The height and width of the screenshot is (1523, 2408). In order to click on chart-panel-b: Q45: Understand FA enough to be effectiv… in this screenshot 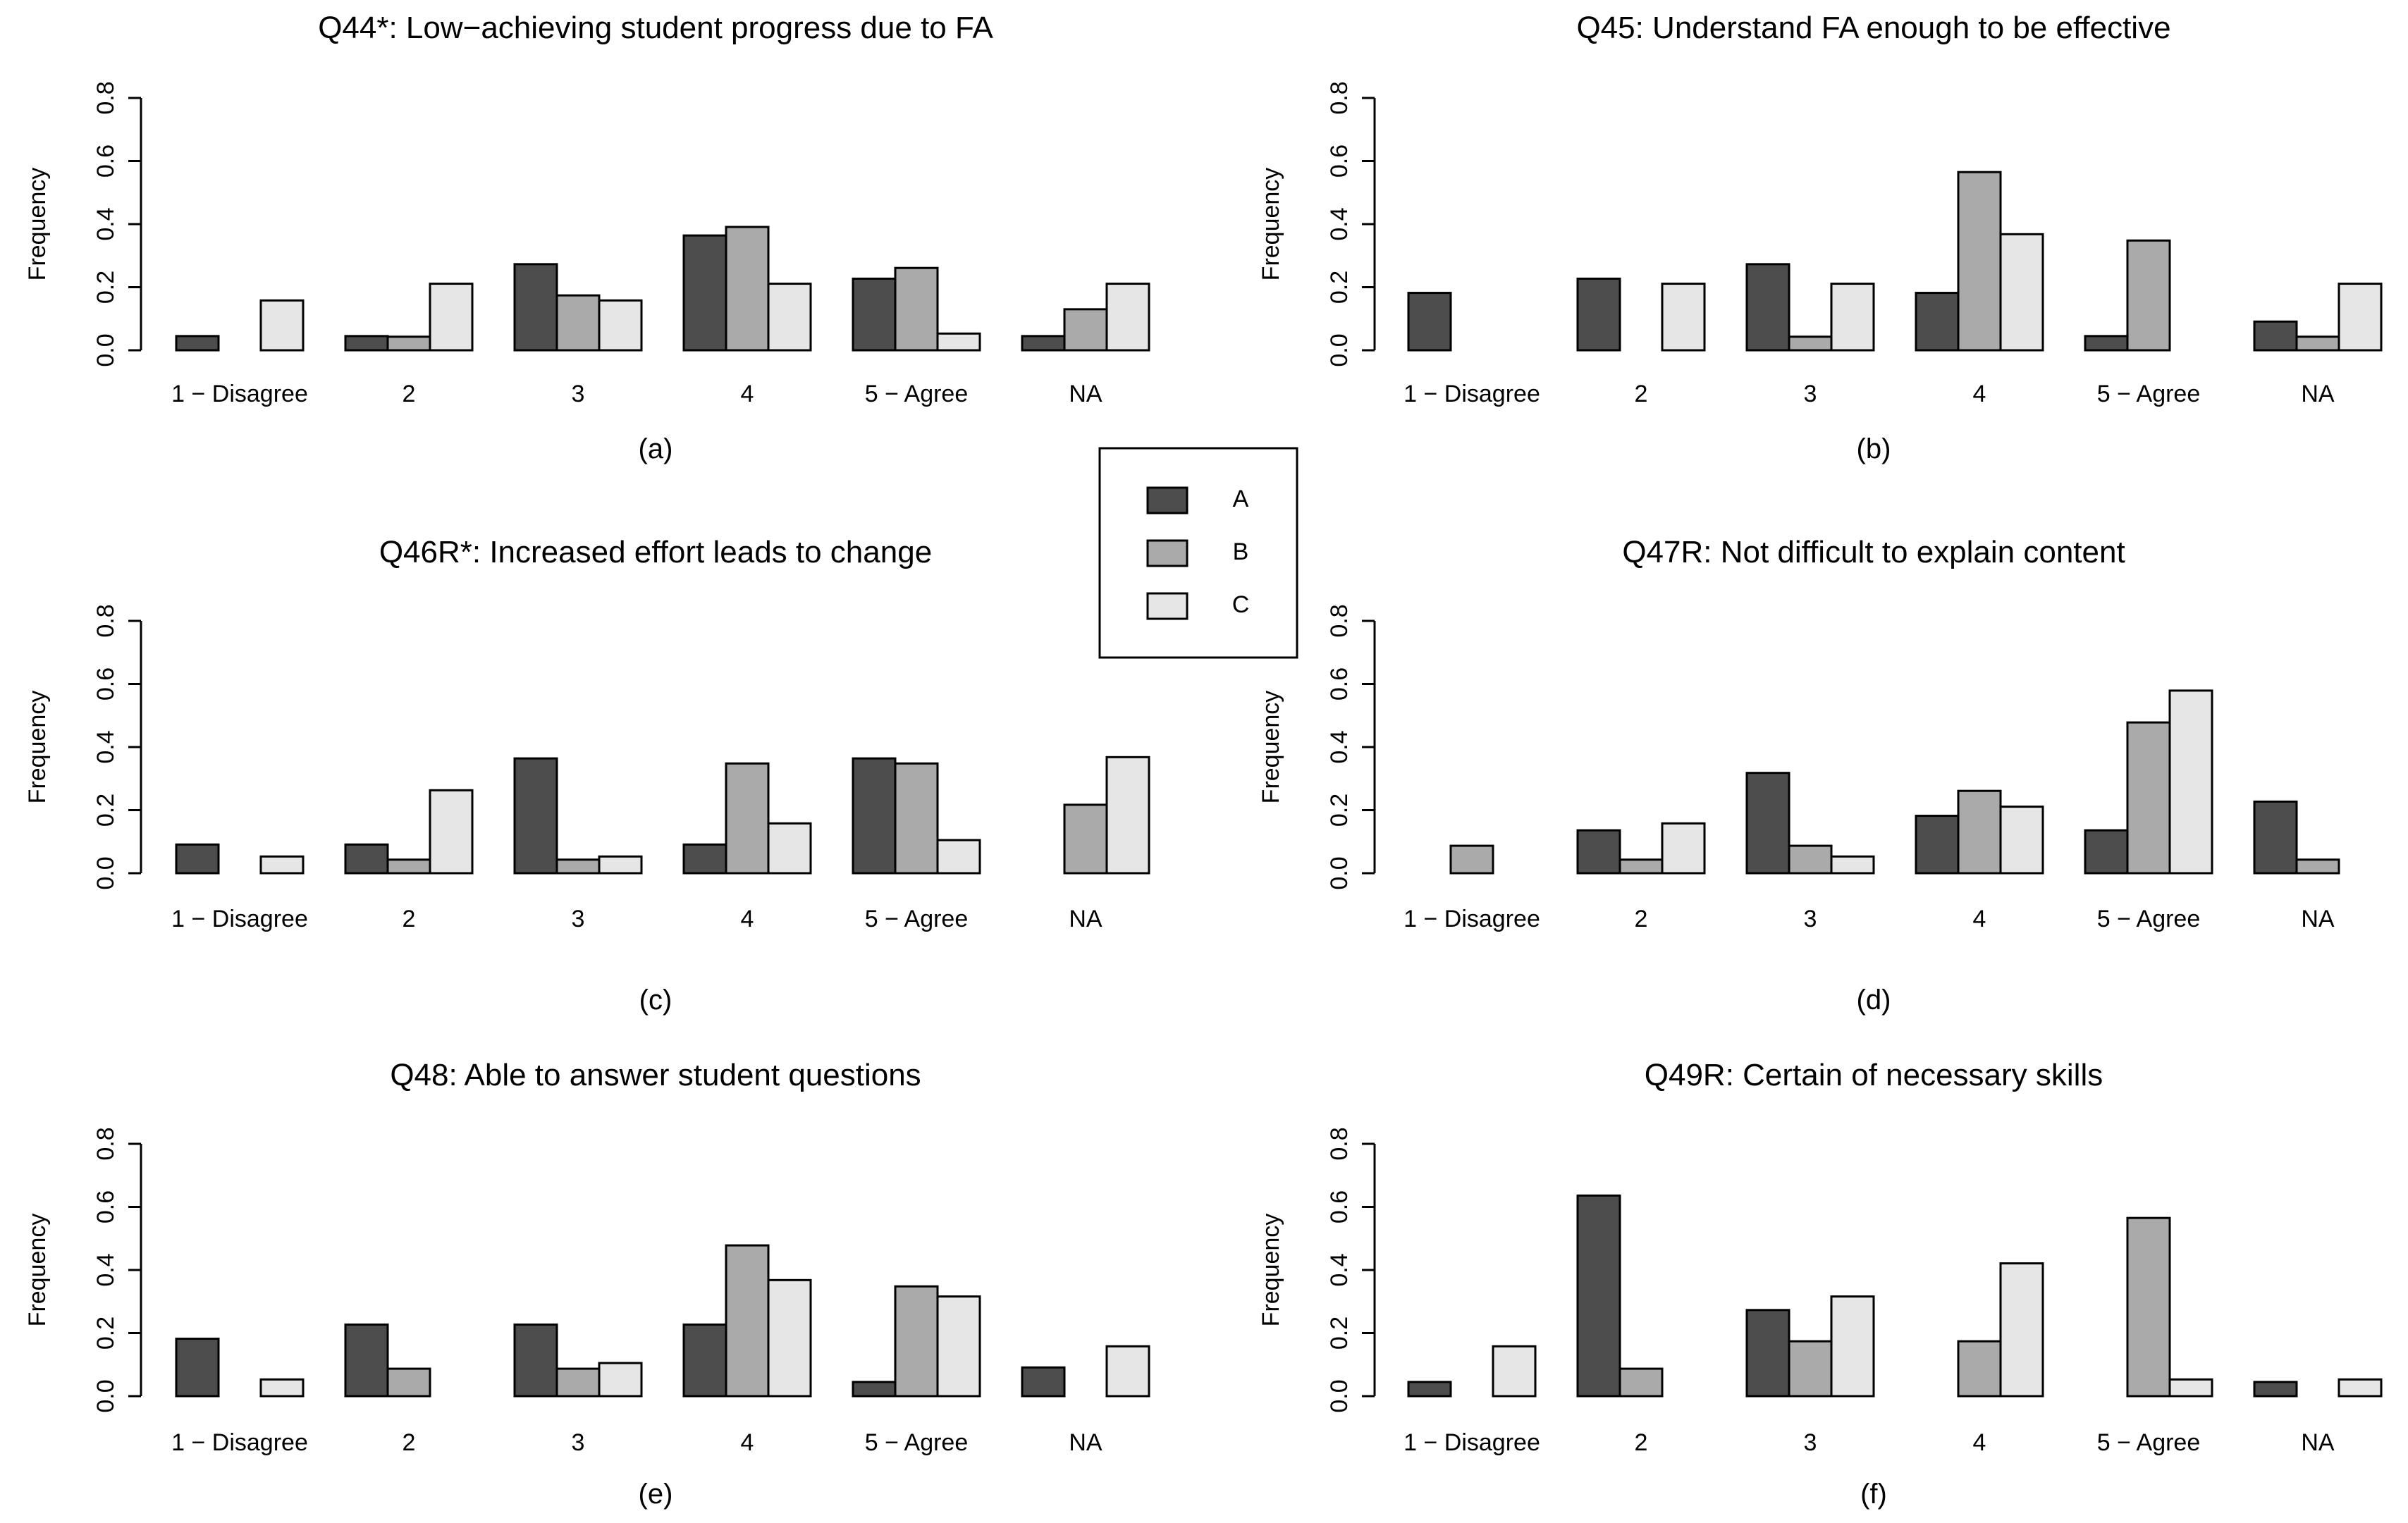, I will do `click(1821, 237)`.